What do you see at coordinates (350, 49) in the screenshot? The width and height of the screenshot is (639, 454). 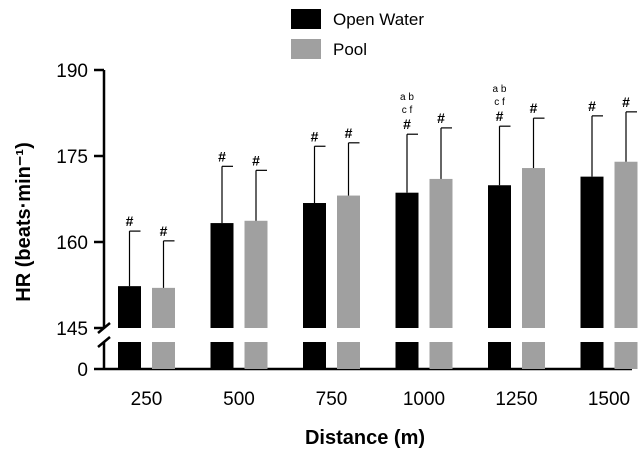 I see `legend-label-pool: Pool` at bounding box center [350, 49].